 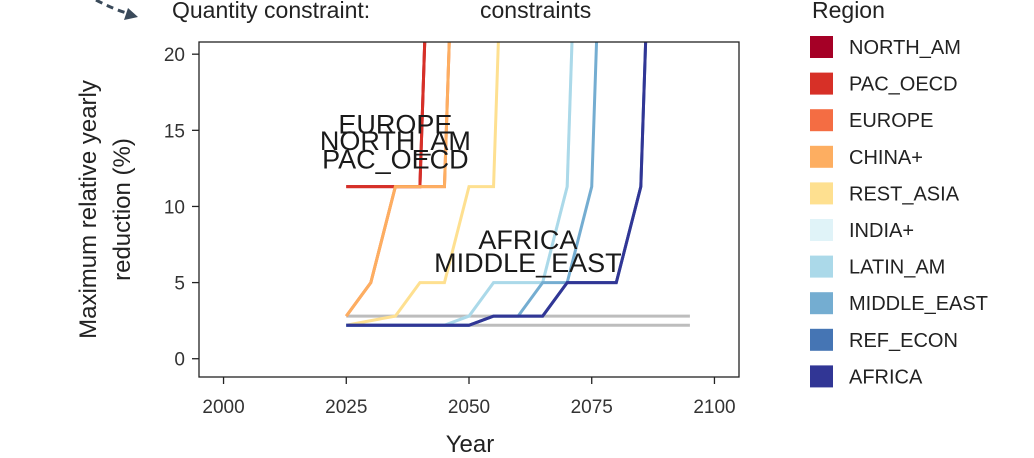 I want to click on legend-label: NORTH_AM, so click(x=905, y=48).